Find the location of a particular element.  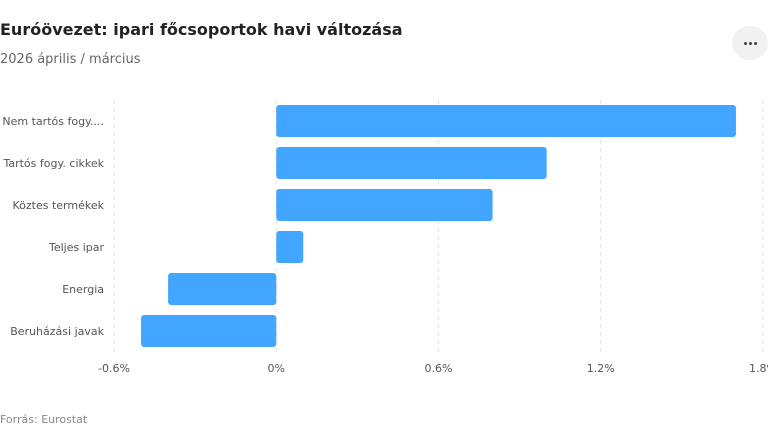

more-horizontal-icon is located at coordinates (750, 43).